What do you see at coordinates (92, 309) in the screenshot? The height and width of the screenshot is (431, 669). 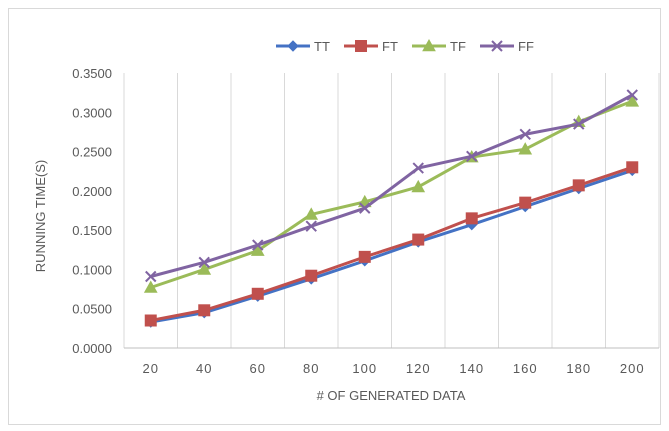 I see `y-tick-label: 0.0500` at bounding box center [92, 309].